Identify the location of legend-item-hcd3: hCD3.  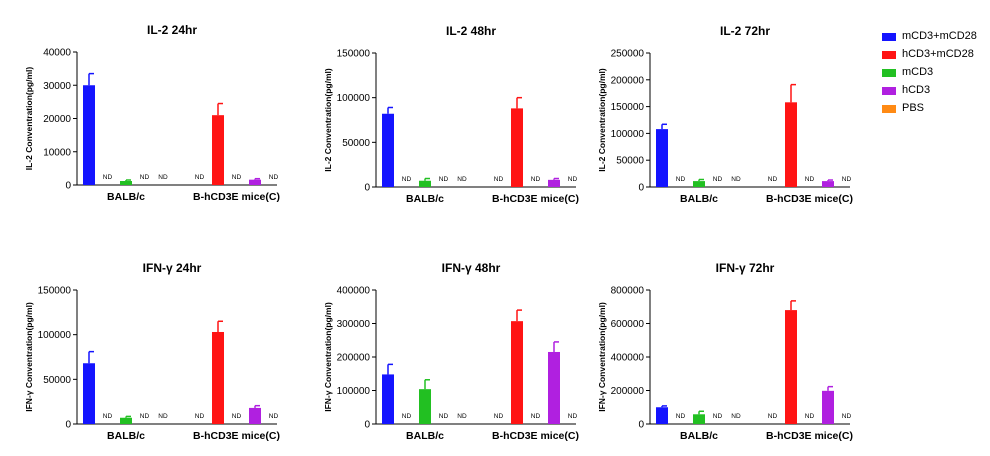
(936, 91).